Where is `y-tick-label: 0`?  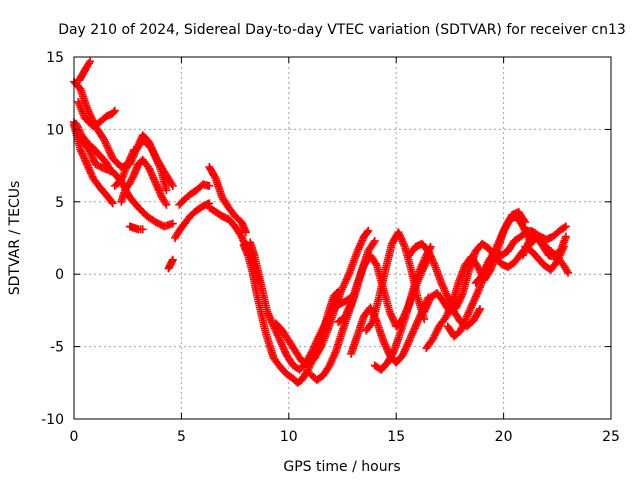
y-tick-label: 0 is located at coordinates (59, 275).